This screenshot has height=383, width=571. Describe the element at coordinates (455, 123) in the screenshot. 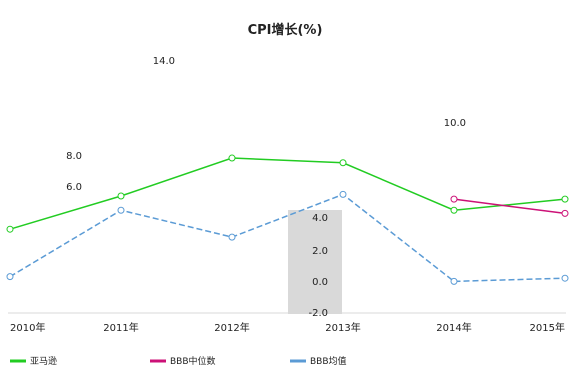

I see `y-tick-label: 10.0` at that location.